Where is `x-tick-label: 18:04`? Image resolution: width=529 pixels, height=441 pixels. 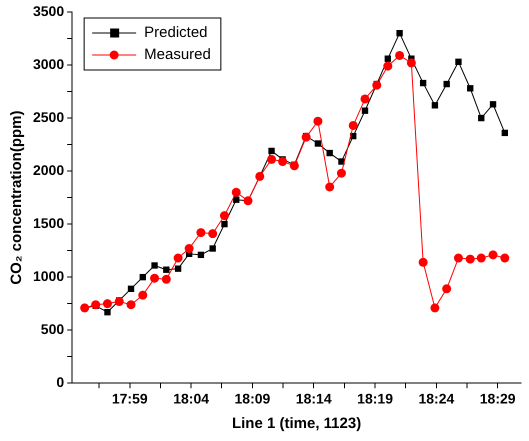
x-tick-label: 18:04 is located at coordinates (191, 398).